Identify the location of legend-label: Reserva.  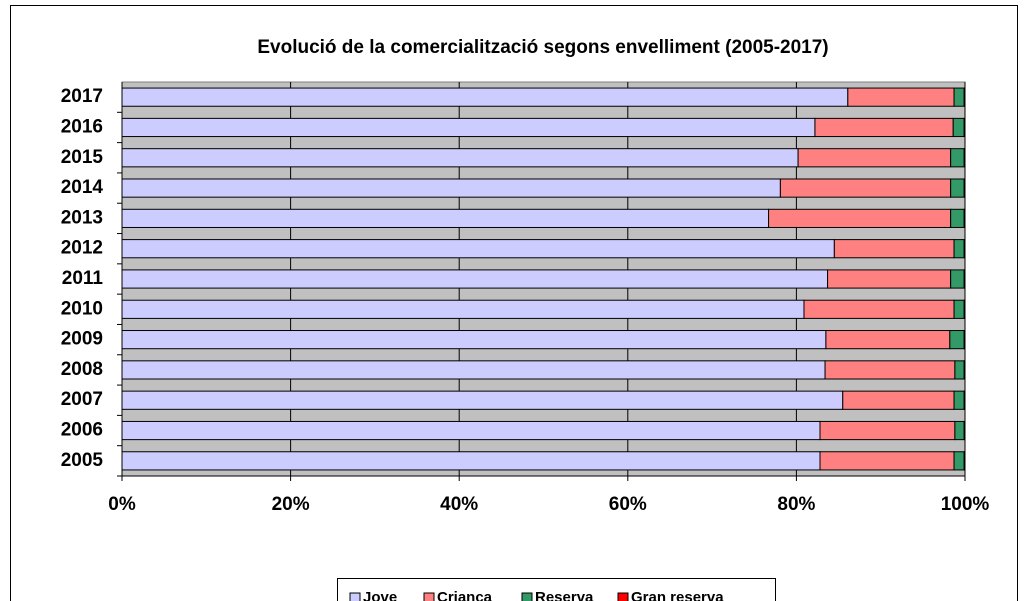
(564, 595).